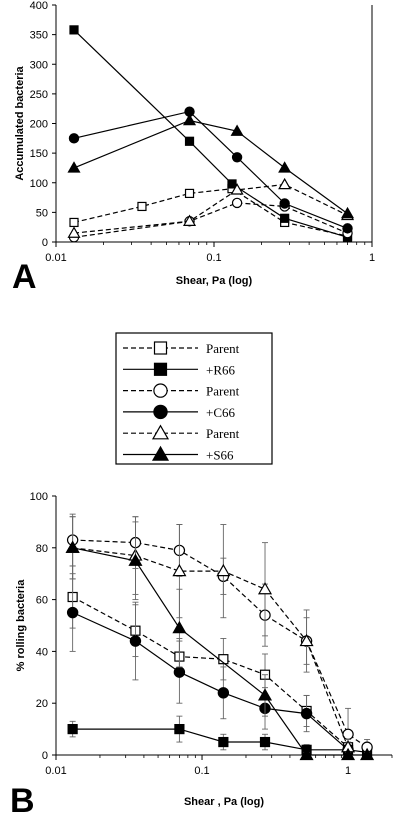 The height and width of the screenshot is (817, 400). What do you see at coordinates (42, 652) in the screenshot?
I see `panel-b-y-tick-label: 40` at bounding box center [42, 652].